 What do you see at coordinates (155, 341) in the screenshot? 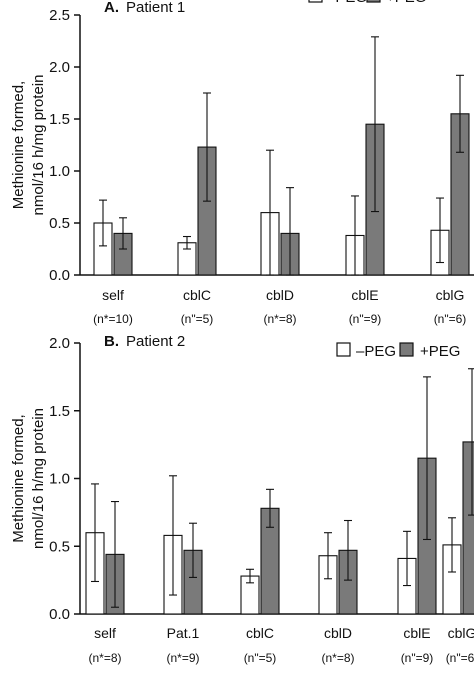
I see `chart-title: Patient 2` at bounding box center [155, 341].